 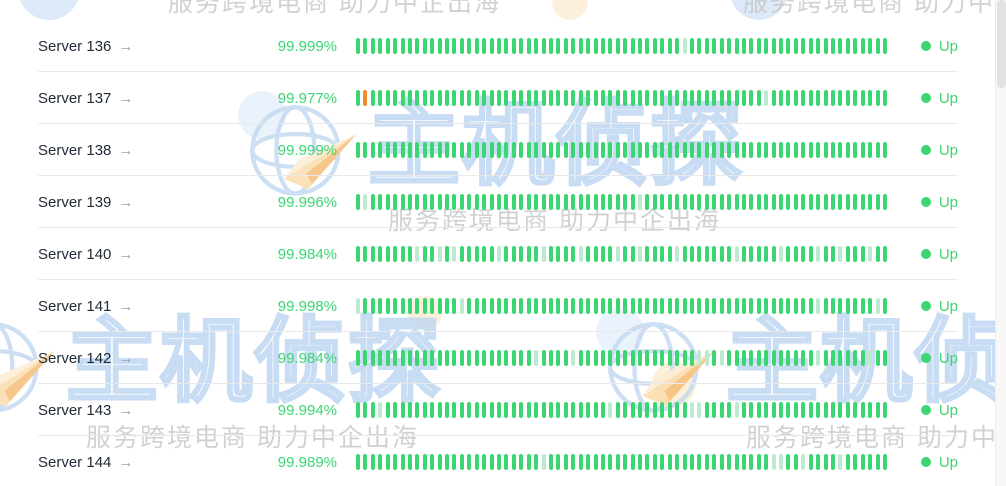 I want to click on scrollbar, so click(x=1000, y=243).